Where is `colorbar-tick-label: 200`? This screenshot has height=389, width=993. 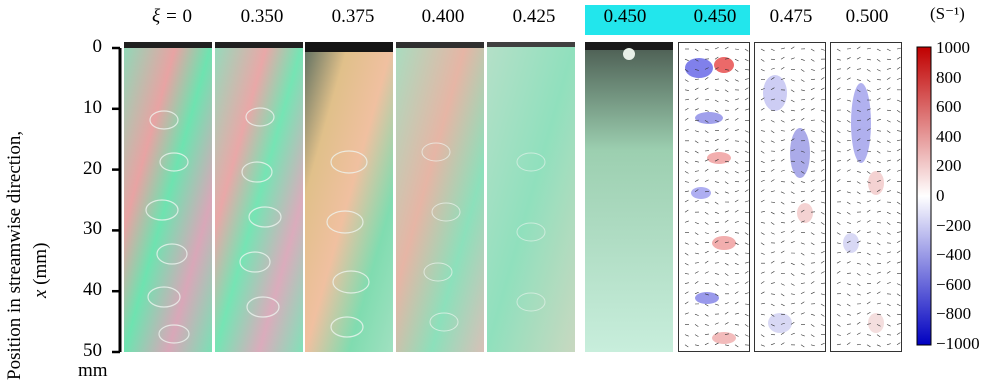
colorbar-tick-label: 200 is located at coordinates (949, 166).